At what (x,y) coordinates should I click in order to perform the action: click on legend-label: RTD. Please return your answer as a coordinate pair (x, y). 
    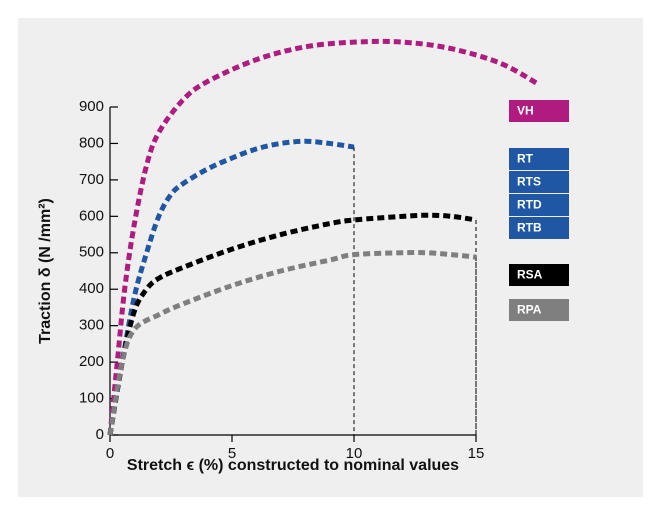
    Looking at the image, I should click on (529, 205).